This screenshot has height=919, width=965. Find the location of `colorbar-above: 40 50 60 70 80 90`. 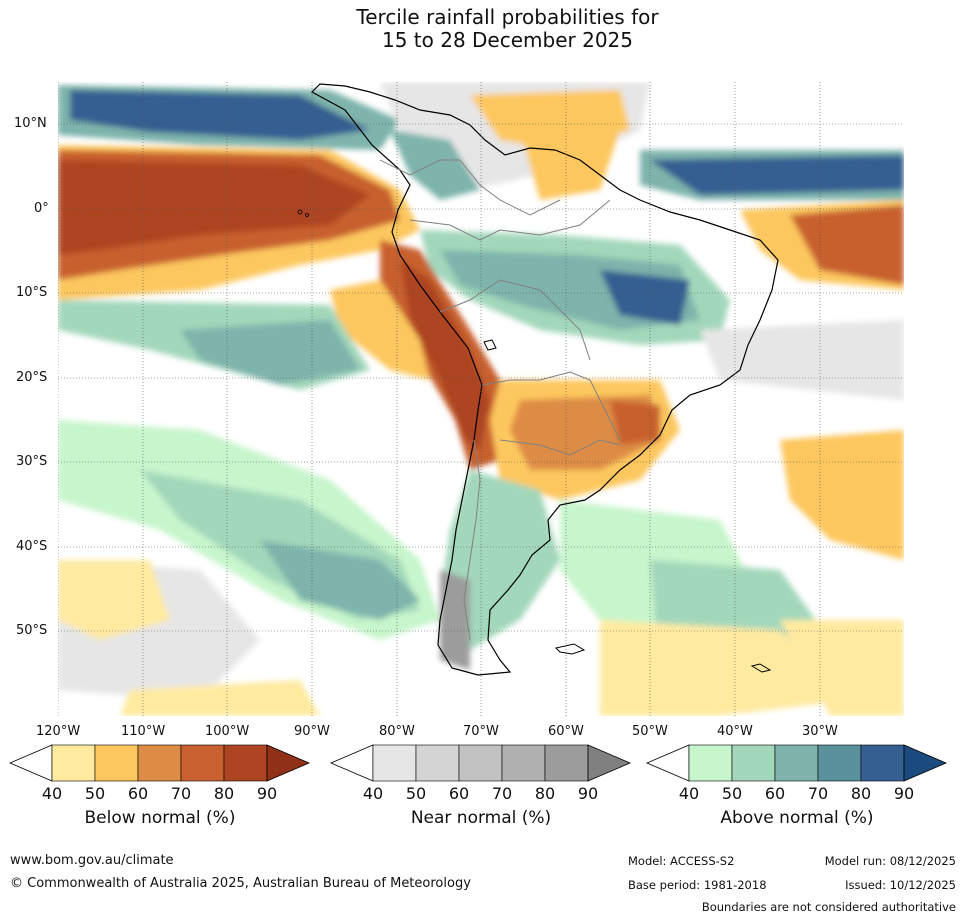

colorbar-above: 40 50 60 70 80 90 is located at coordinates (796, 773).